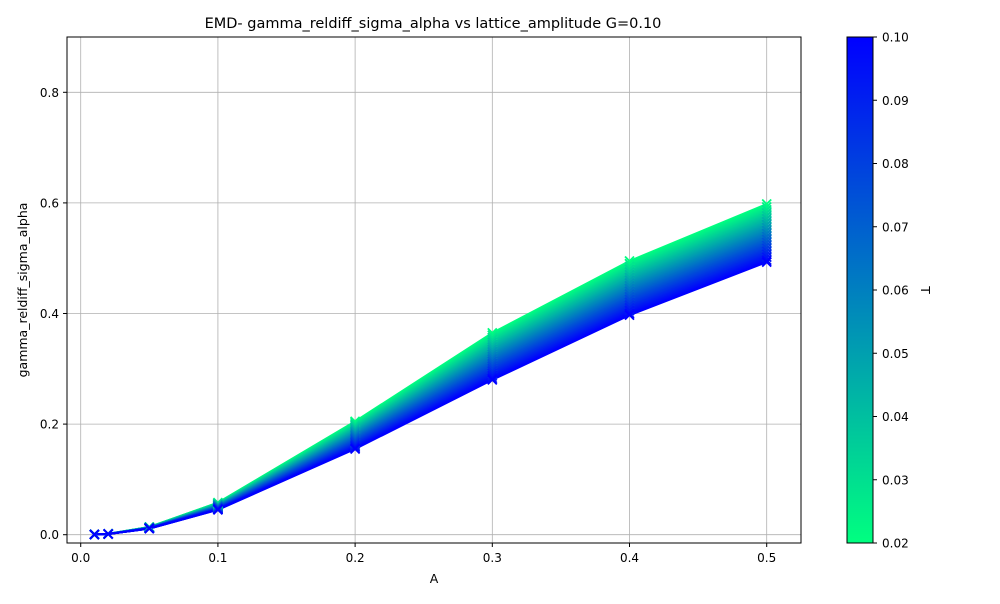 This screenshot has height=604, width=1000. Describe the element at coordinates (49, 314) in the screenshot. I see `y-tick-label: 0.4` at that location.